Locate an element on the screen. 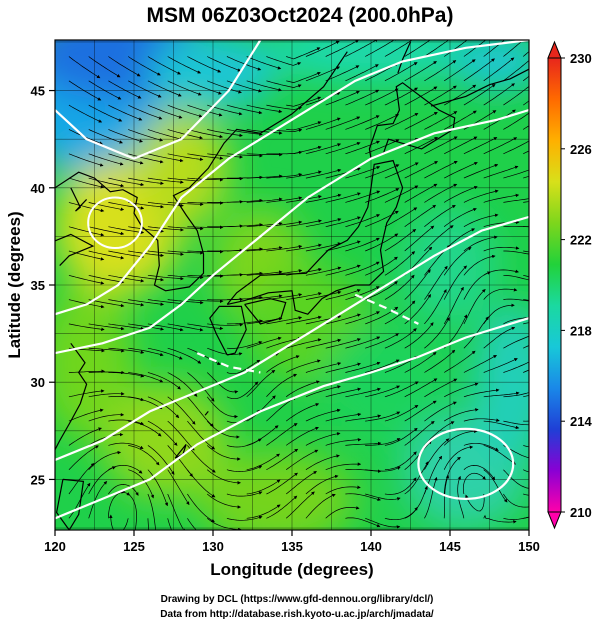 Image resolution: width=599 pixels, height=625 pixels. x-tick-label: 120 is located at coordinates (55, 546).